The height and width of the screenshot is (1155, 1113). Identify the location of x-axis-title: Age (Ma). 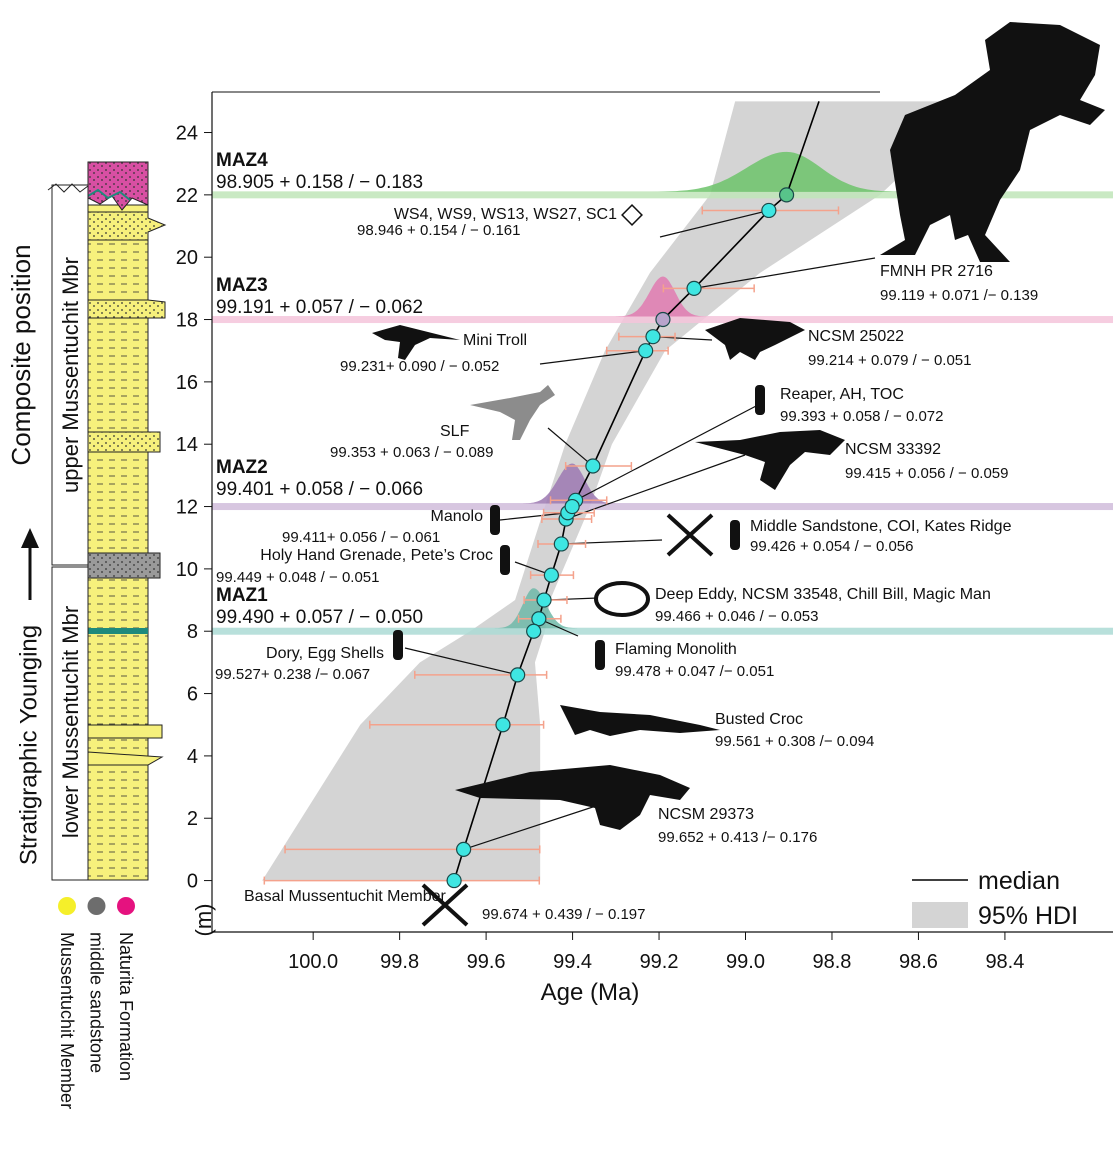
(590, 992).